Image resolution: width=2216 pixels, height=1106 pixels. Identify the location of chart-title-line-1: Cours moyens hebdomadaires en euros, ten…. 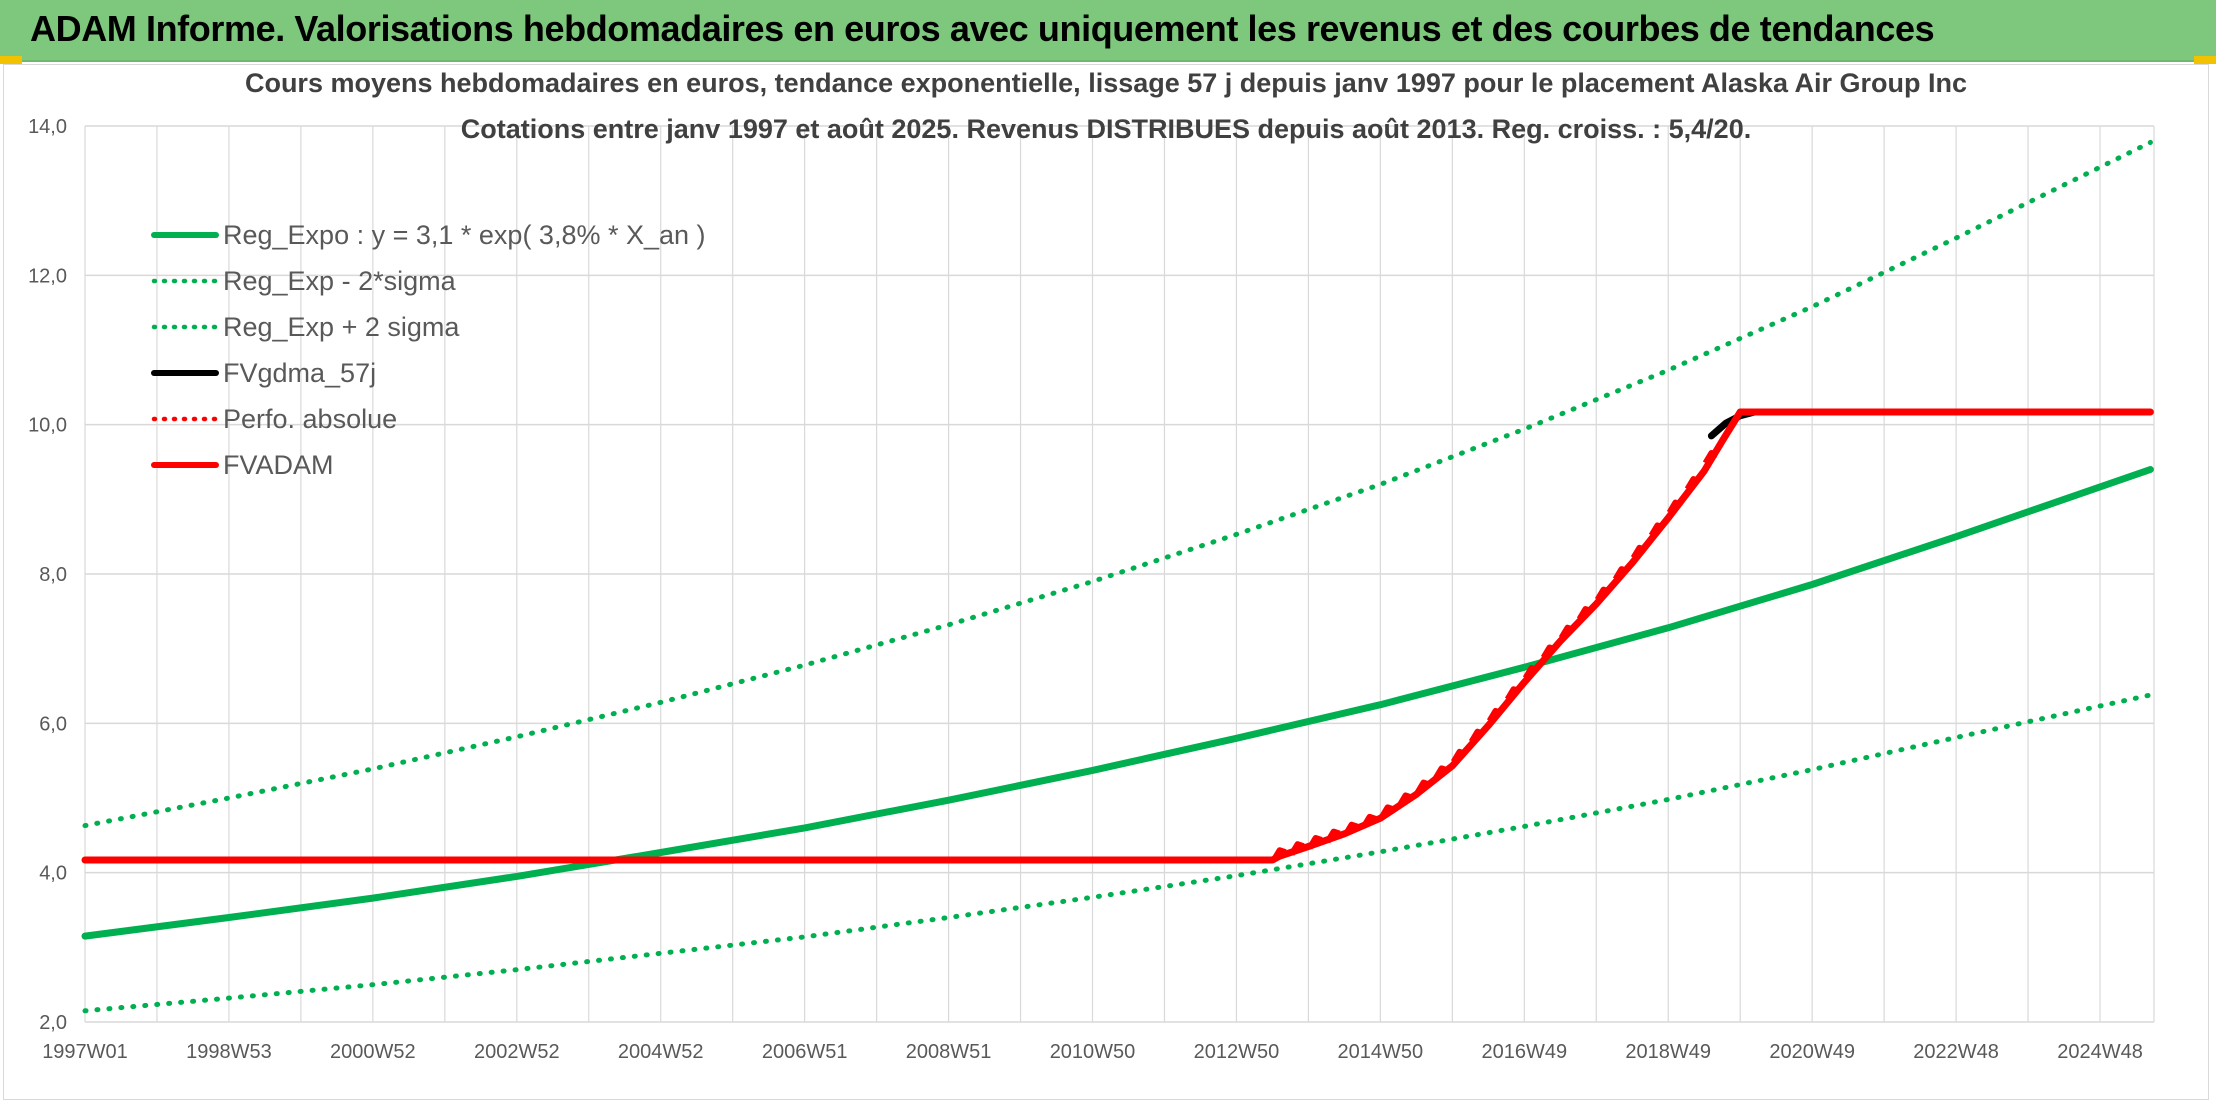
(1106, 83).